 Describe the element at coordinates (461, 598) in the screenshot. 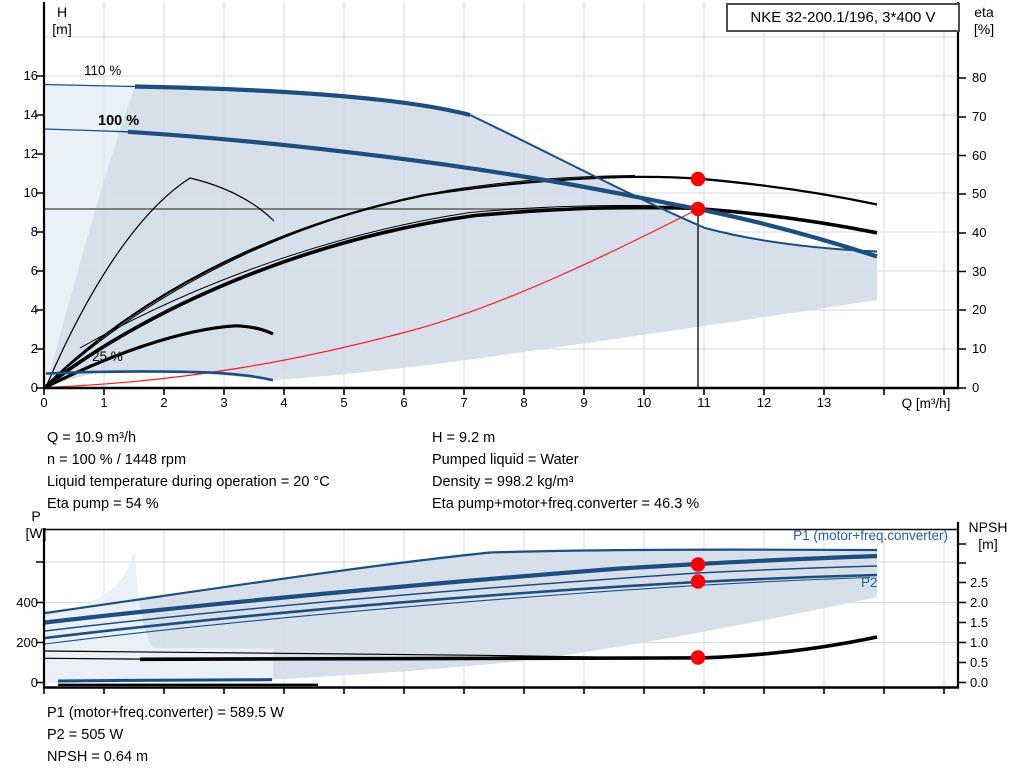

I see `p2-110-line` at that location.